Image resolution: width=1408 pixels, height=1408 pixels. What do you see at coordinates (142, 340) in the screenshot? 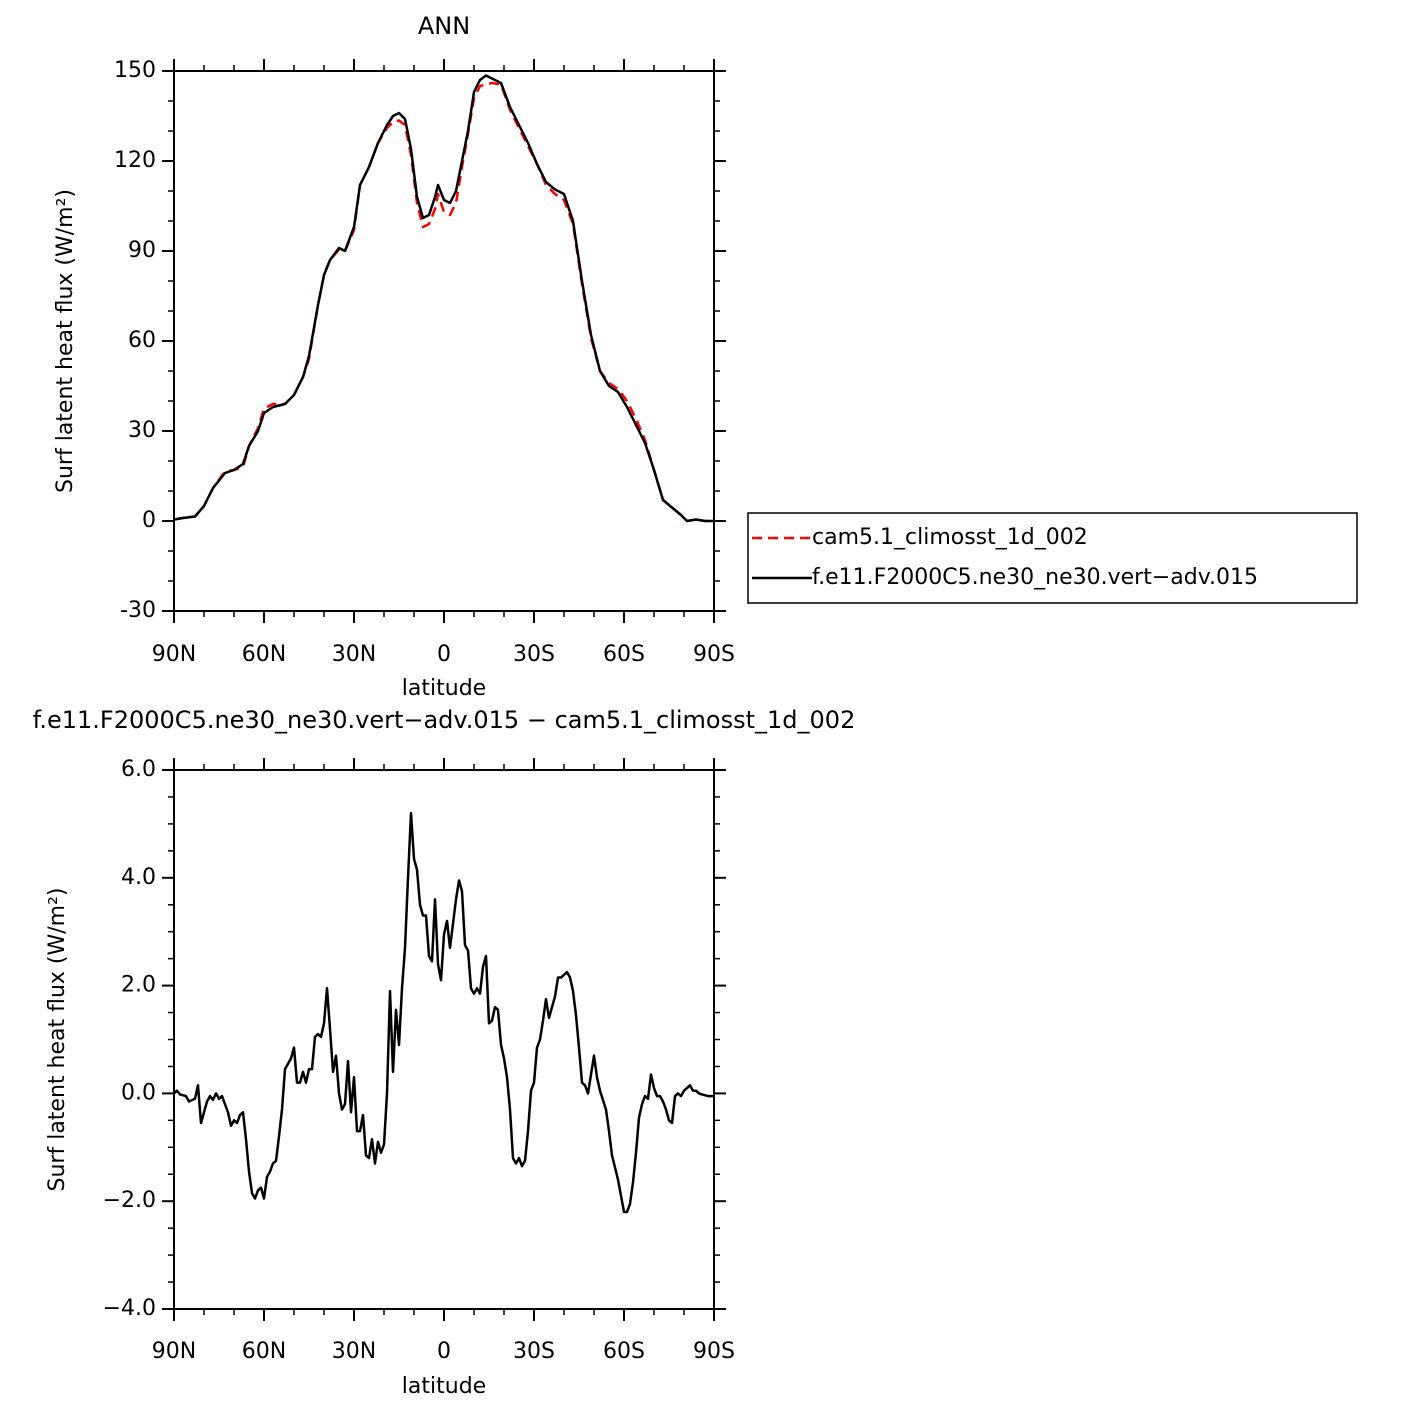
I see `y-tick-label: 60` at bounding box center [142, 340].